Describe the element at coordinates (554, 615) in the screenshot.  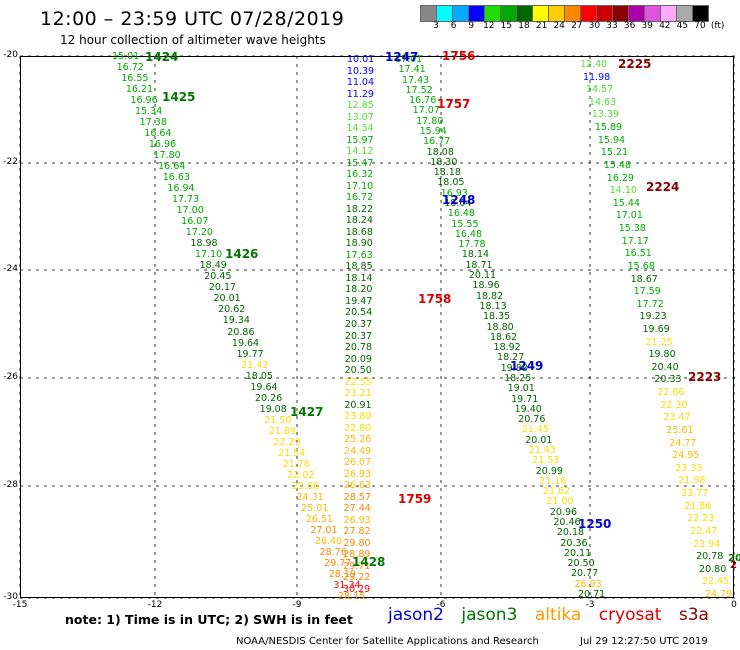
I see `satellite-legend: jason2 jason3 altika cryosat s3a` at that location.